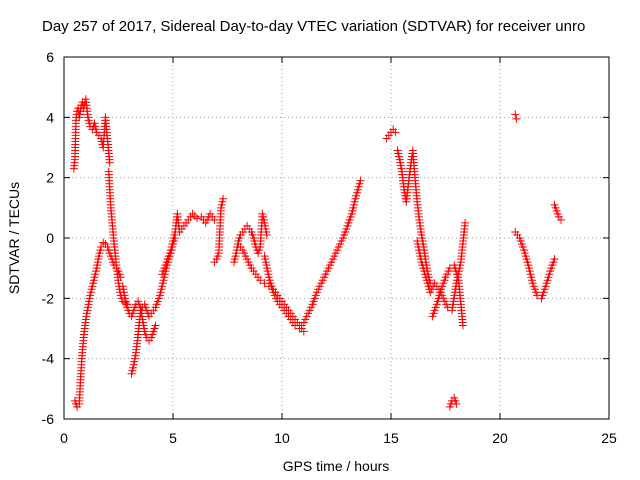 The image size is (640, 480). What do you see at coordinates (50, 57) in the screenshot?
I see `y-tick-label: 6` at bounding box center [50, 57].